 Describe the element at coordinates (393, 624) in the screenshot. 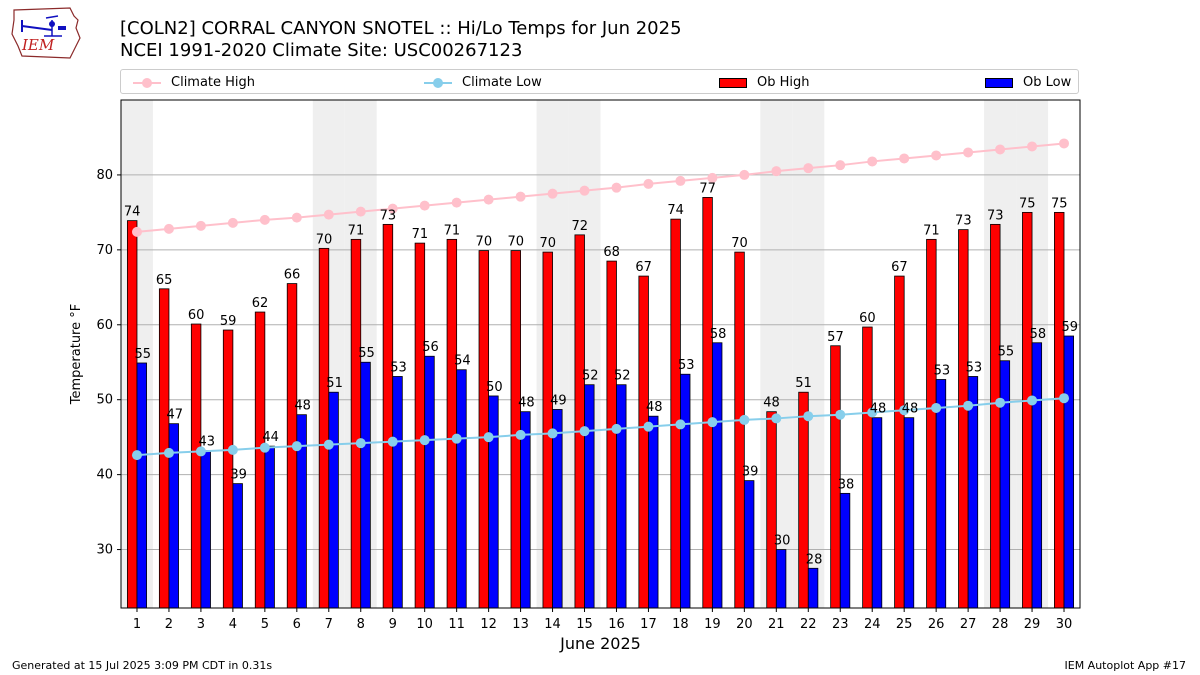

I see `x-tick-label: 9` at that location.